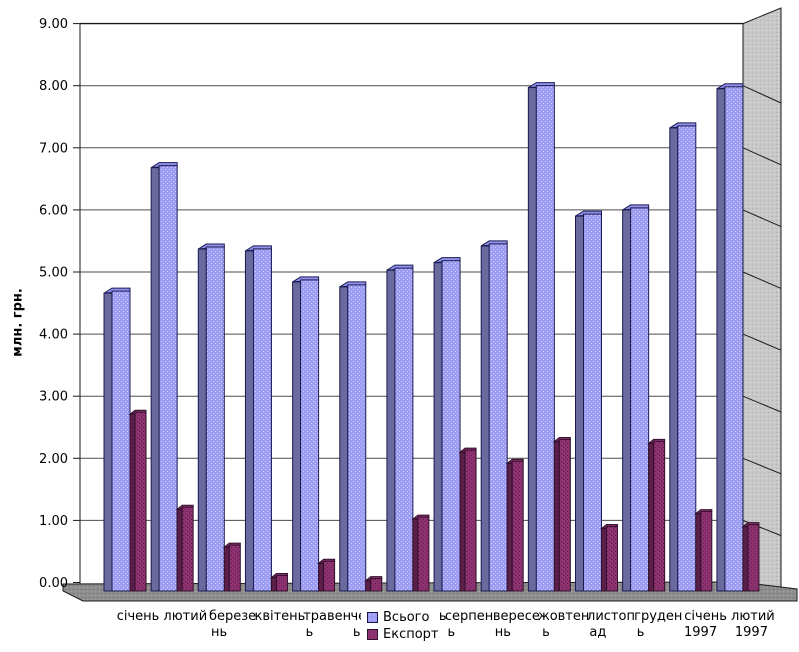 This screenshot has height=652, width=799. What do you see at coordinates (53, 459) in the screenshot?
I see `y-tick-label: 2.00` at bounding box center [53, 459].